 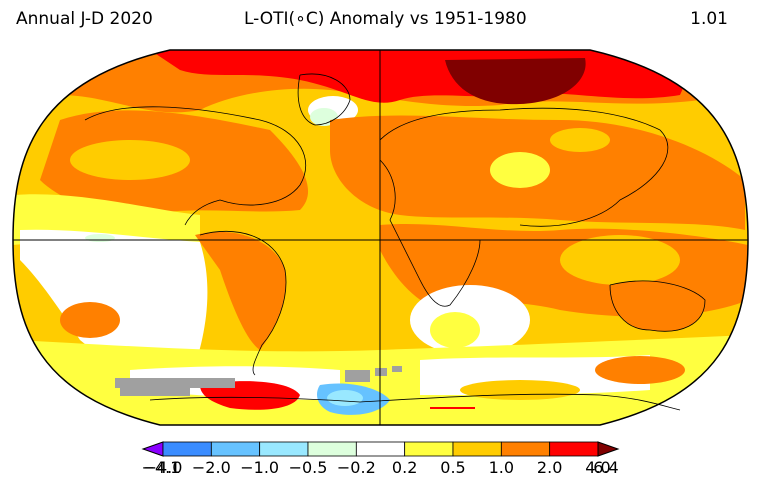 I want to click on colorbar-tick-label: 6.4, so click(x=606, y=467).